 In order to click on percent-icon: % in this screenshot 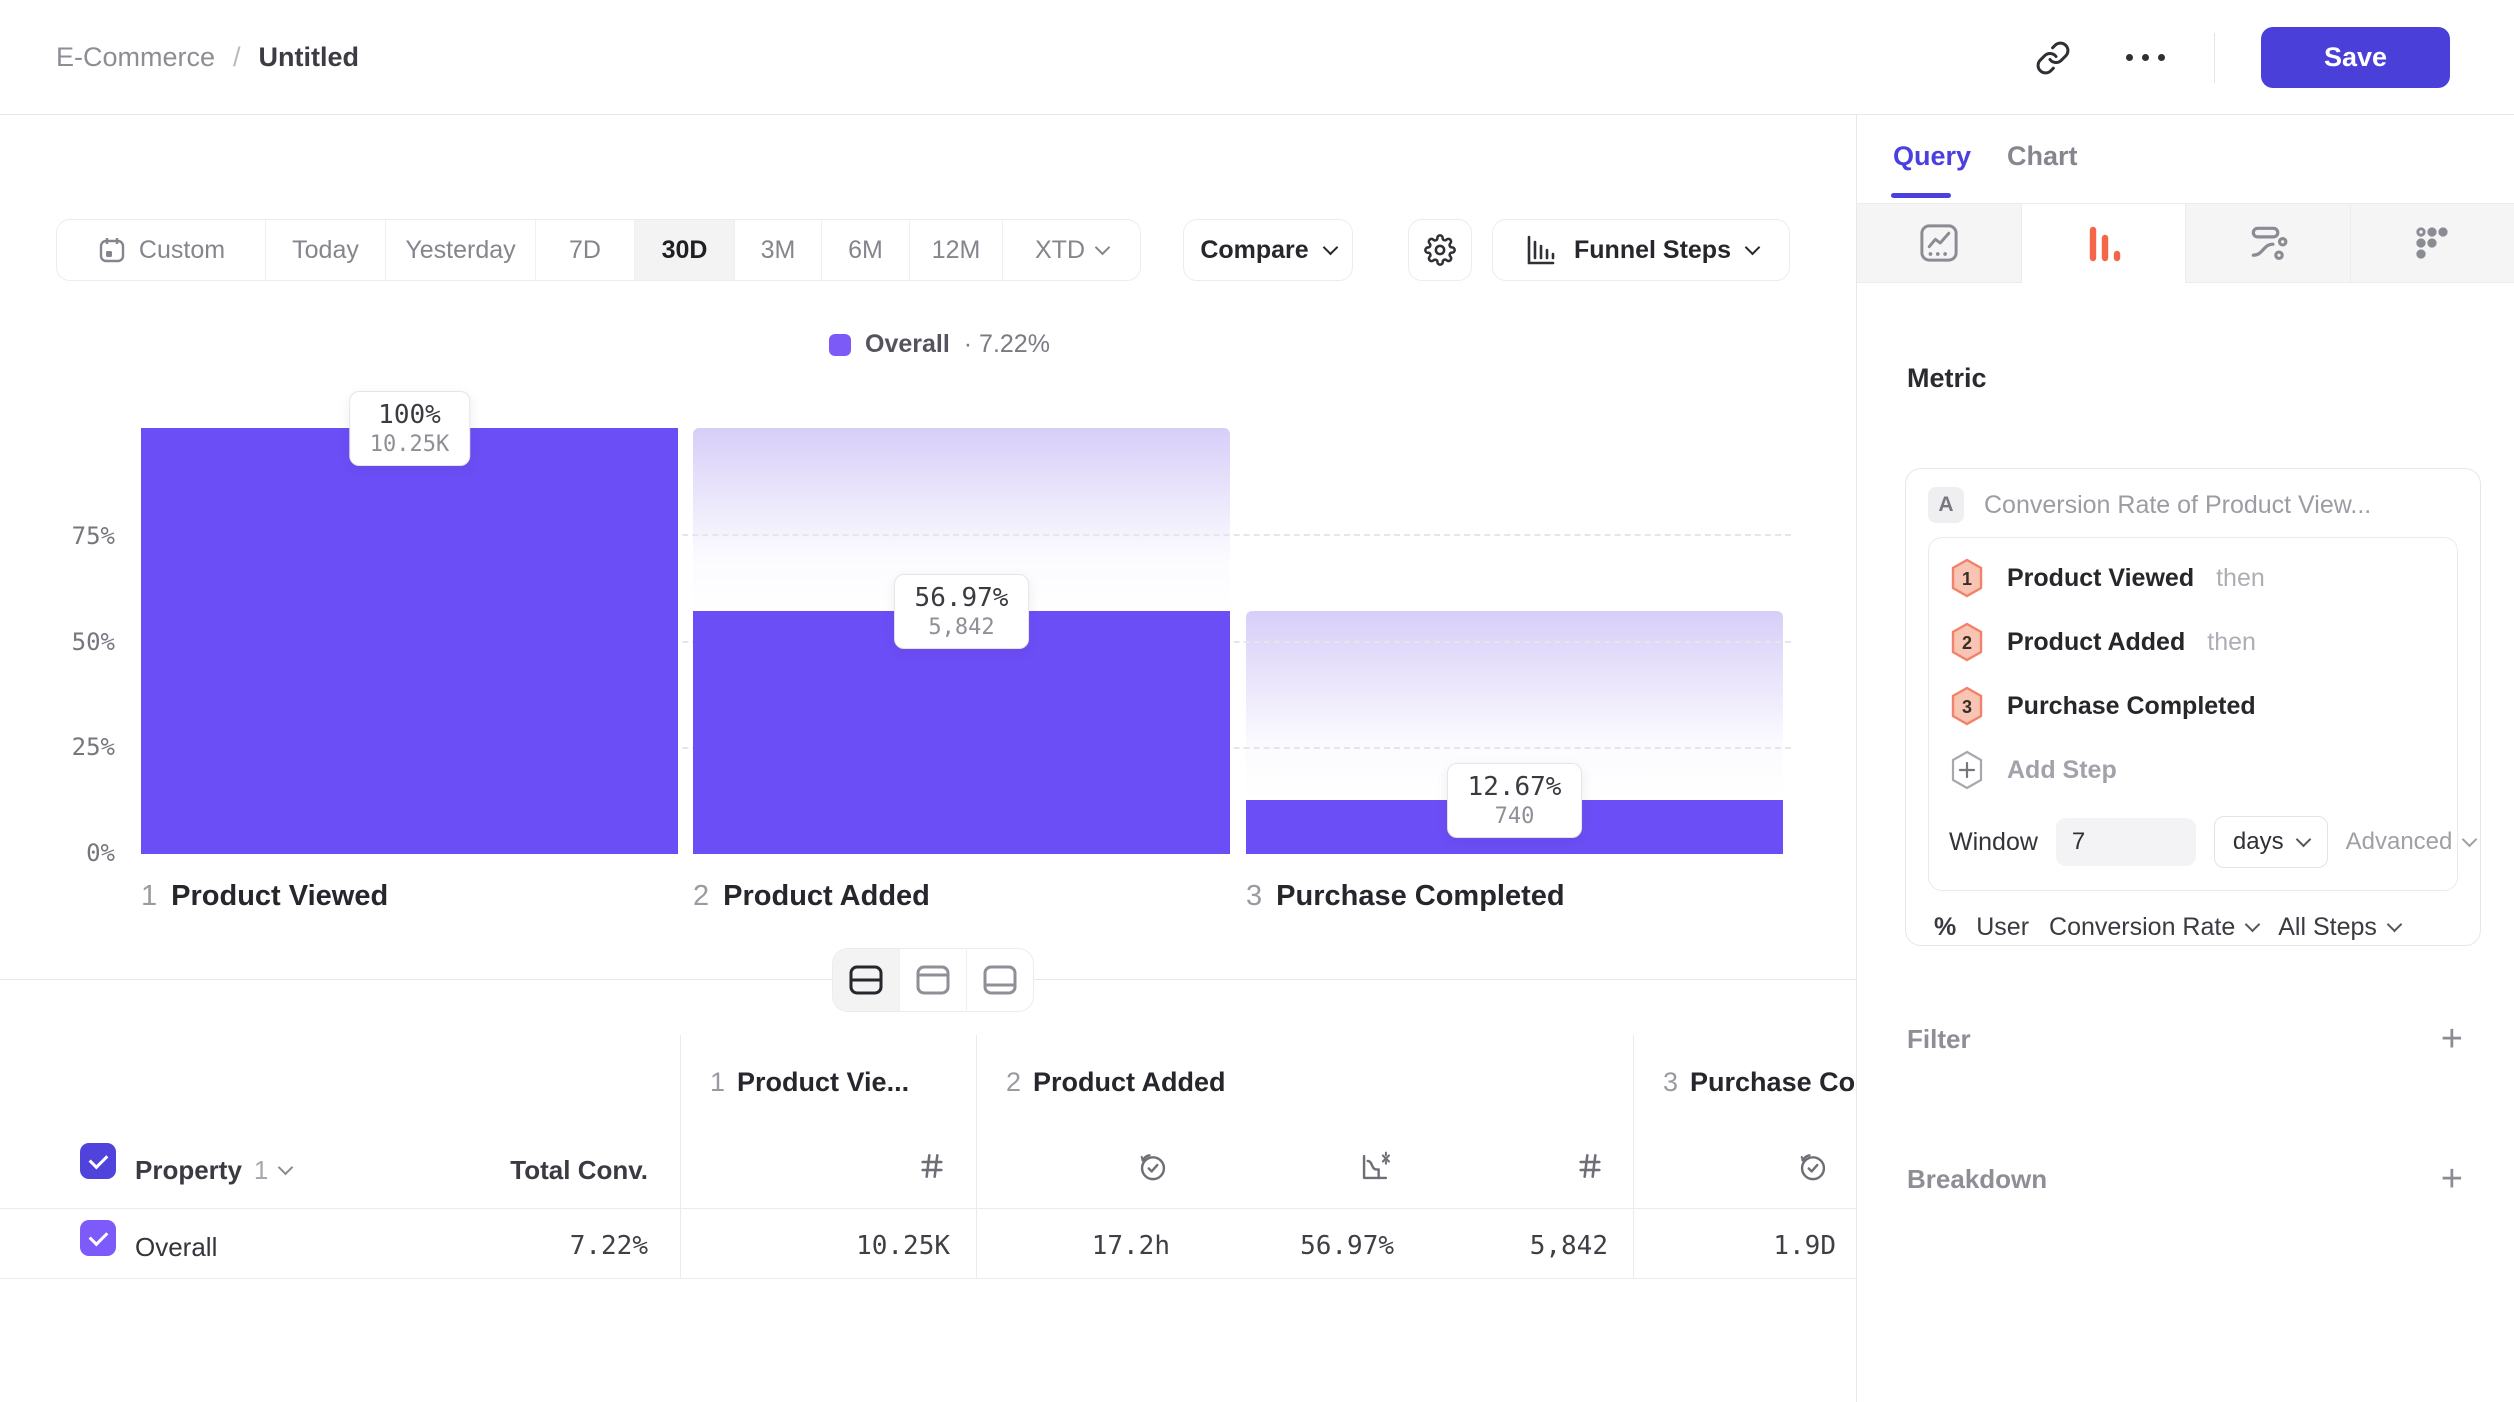, I will do `click(1945, 927)`.